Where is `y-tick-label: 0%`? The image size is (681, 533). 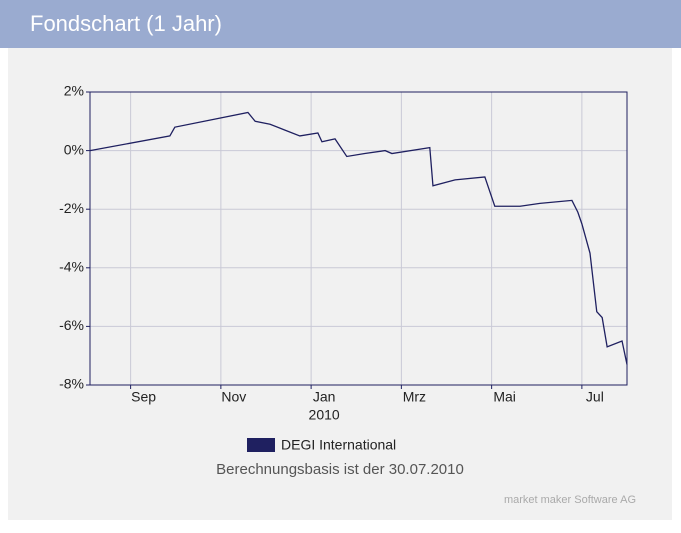 y-tick-label: 0% is located at coordinates (74, 149).